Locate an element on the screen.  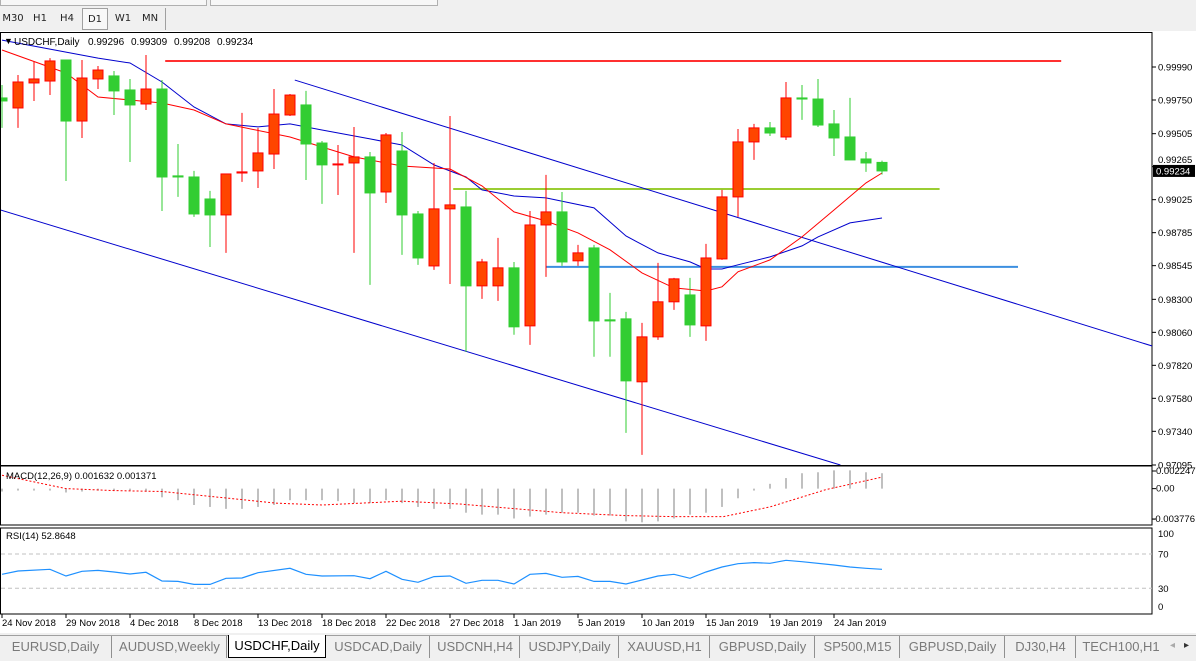
date-tick-label: 1 Jan 2019 is located at coordinates (537, 623).